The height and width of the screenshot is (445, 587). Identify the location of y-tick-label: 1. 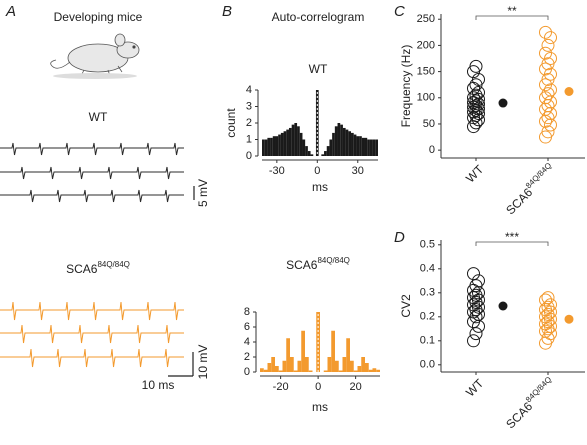
(249, 139).